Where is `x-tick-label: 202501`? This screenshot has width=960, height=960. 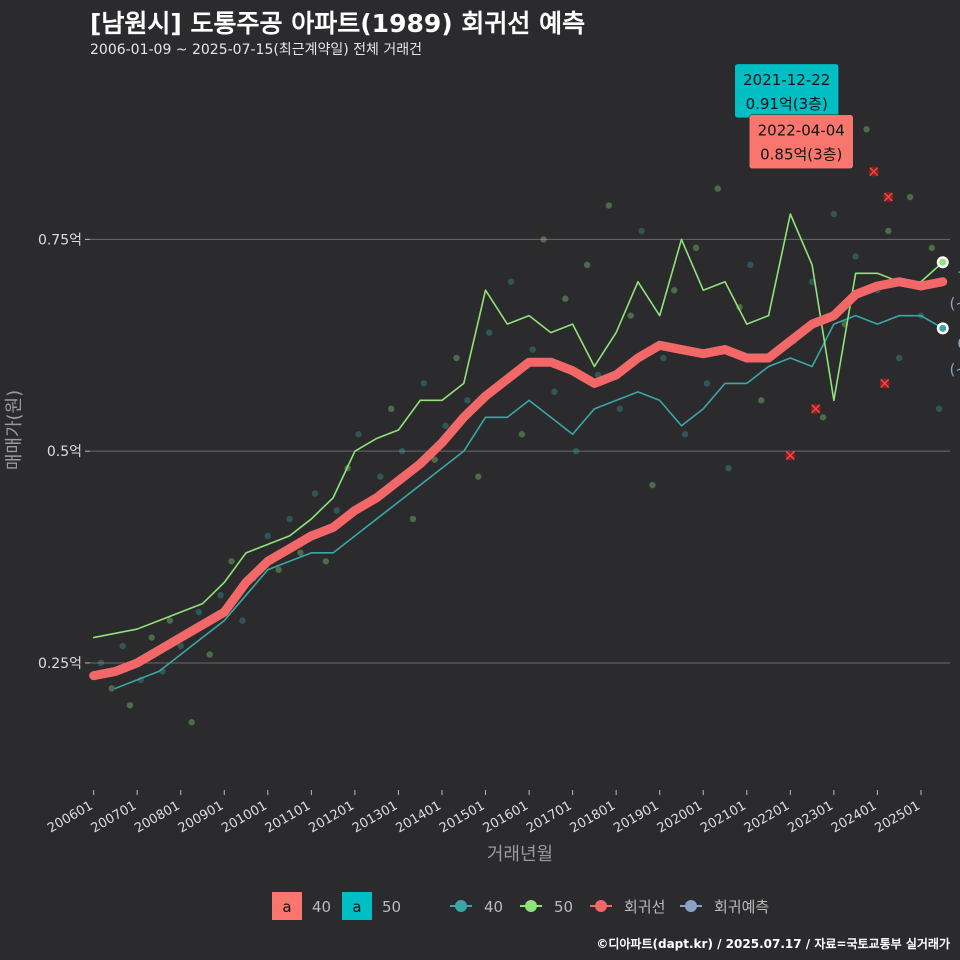 x-tick-label: 202501 is located at coordinates (897, 817).